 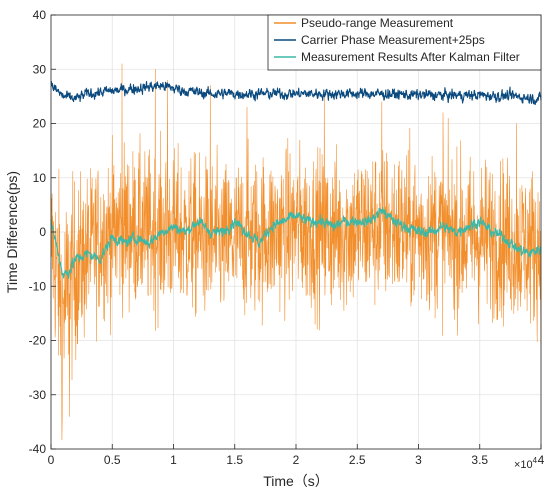 What do you see at coordinates (38, 395) in the screenshot?
I see `y-tick-label: -30` at bounding box center [38, 395].